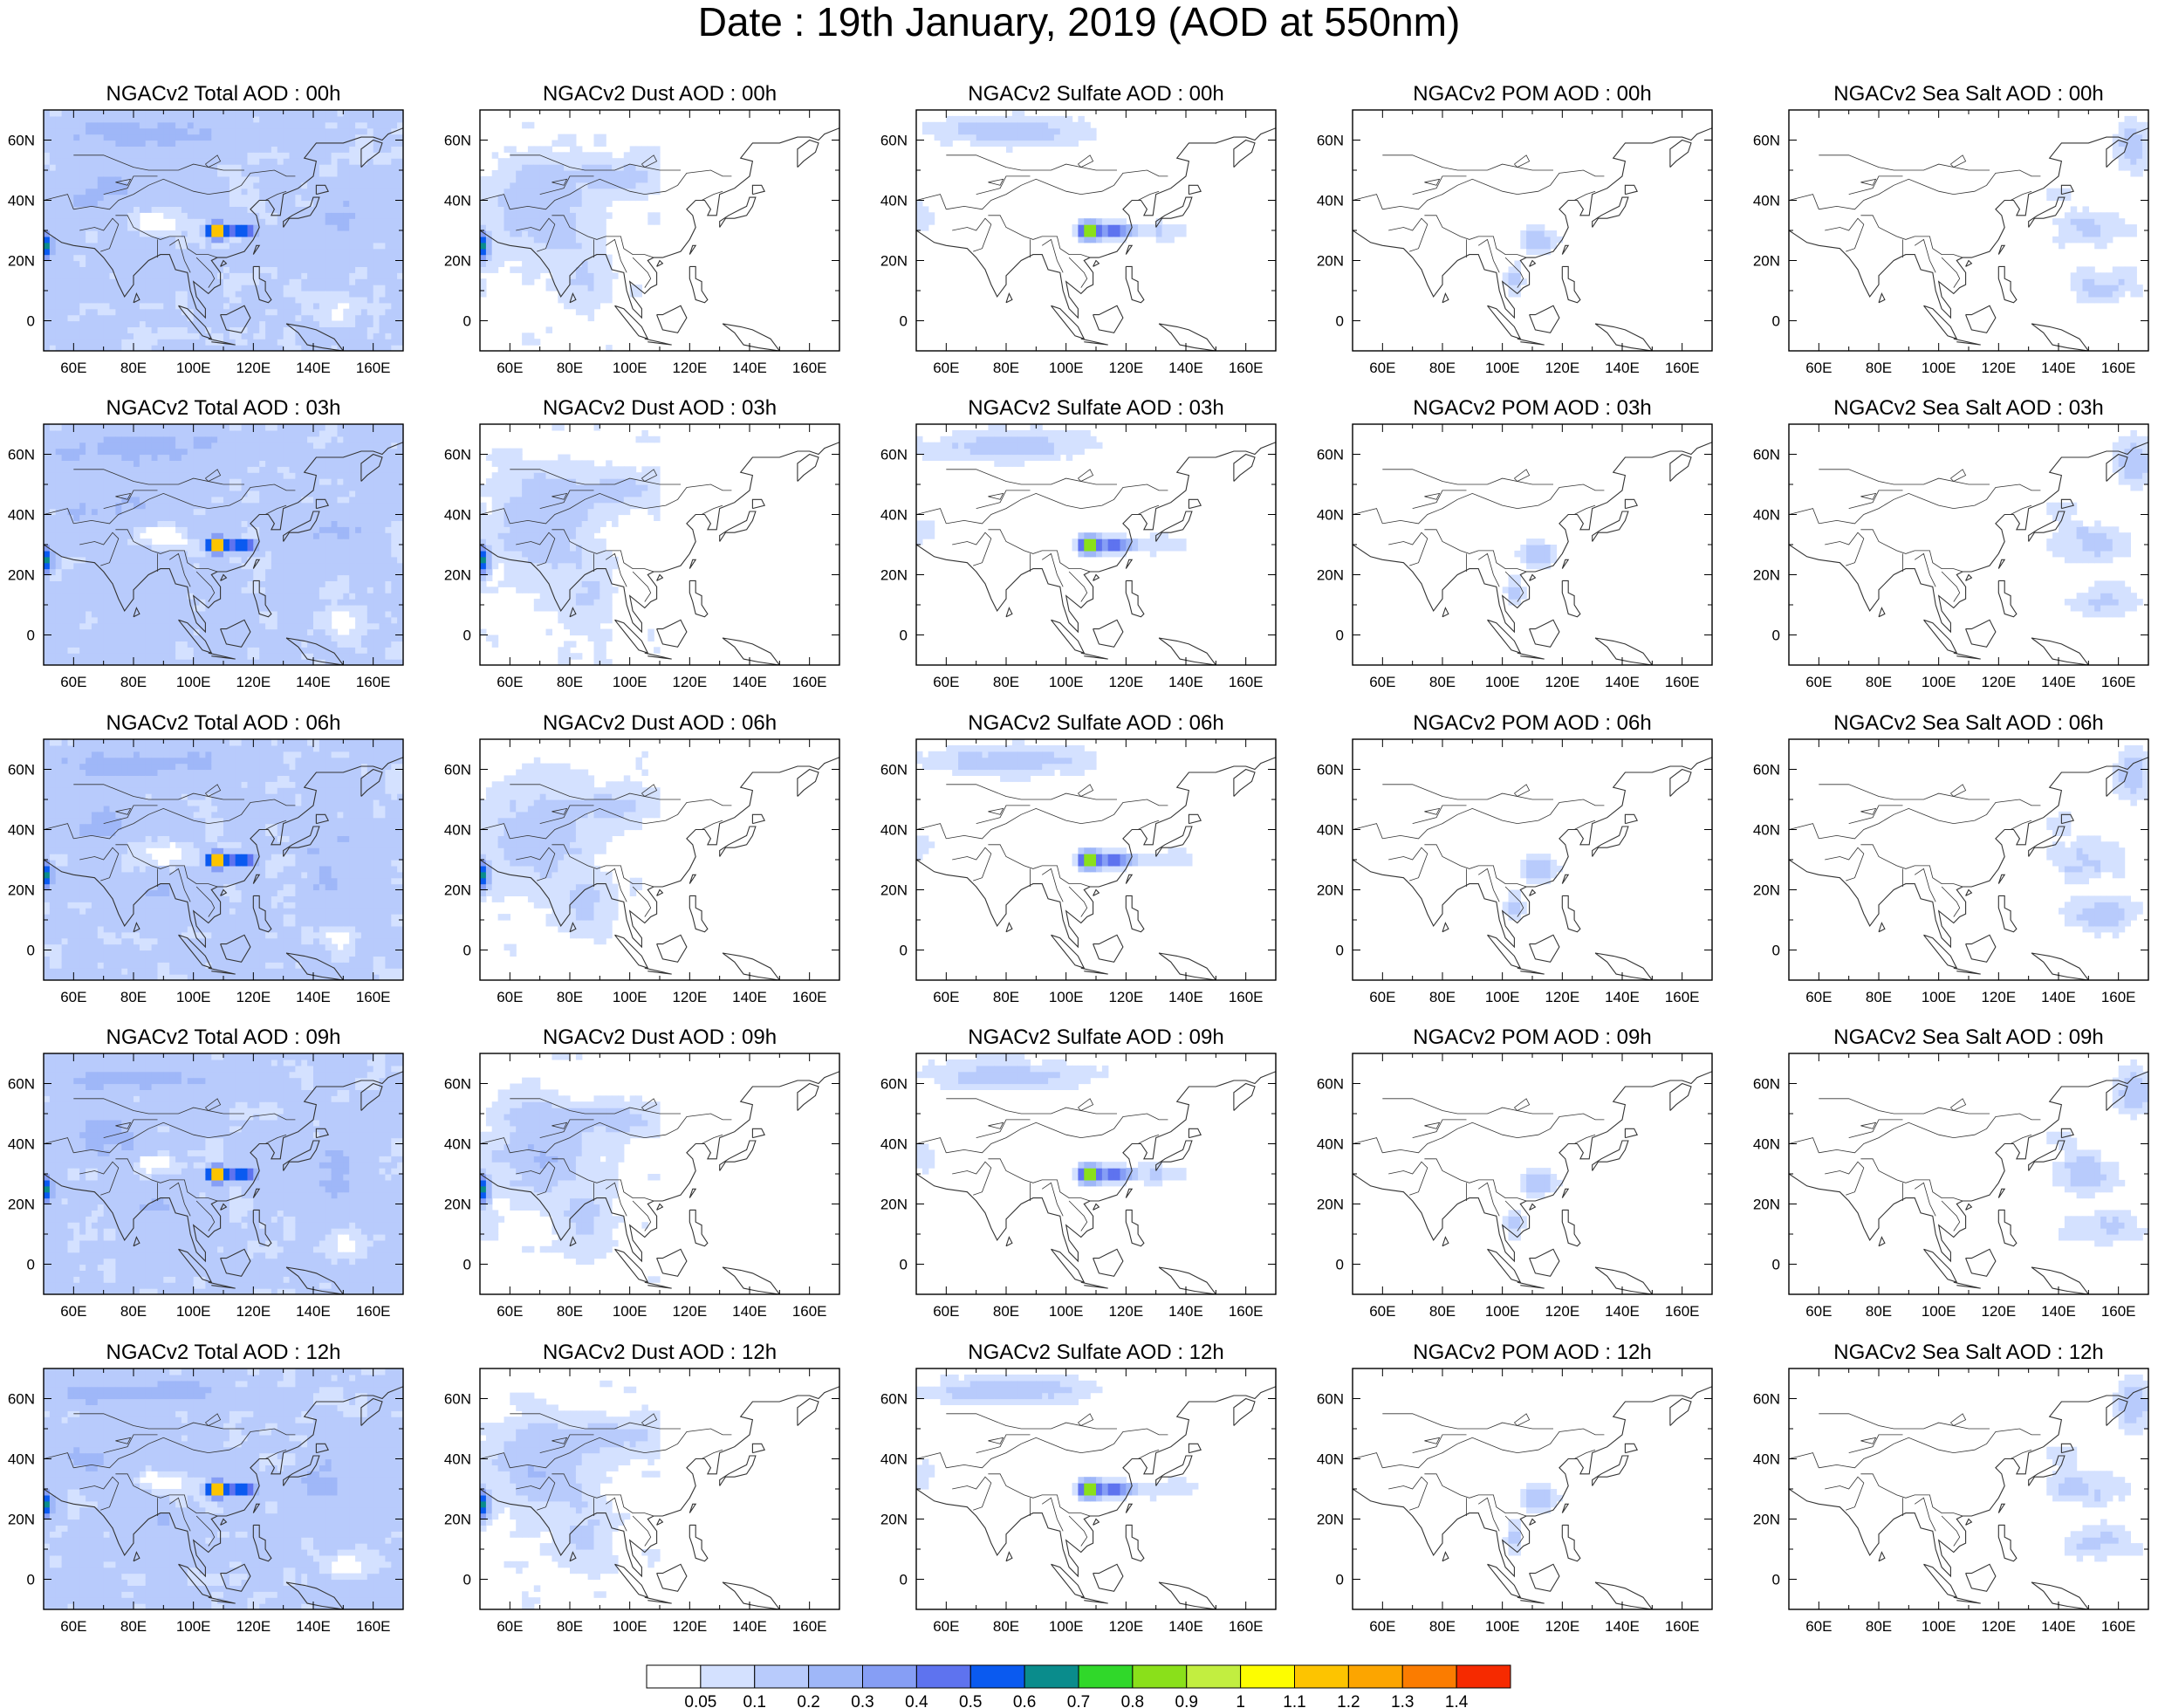 The width and height of the screenshot is (2158, 1708). I want to click on x-tick-label: 60E, so click(73, 368).